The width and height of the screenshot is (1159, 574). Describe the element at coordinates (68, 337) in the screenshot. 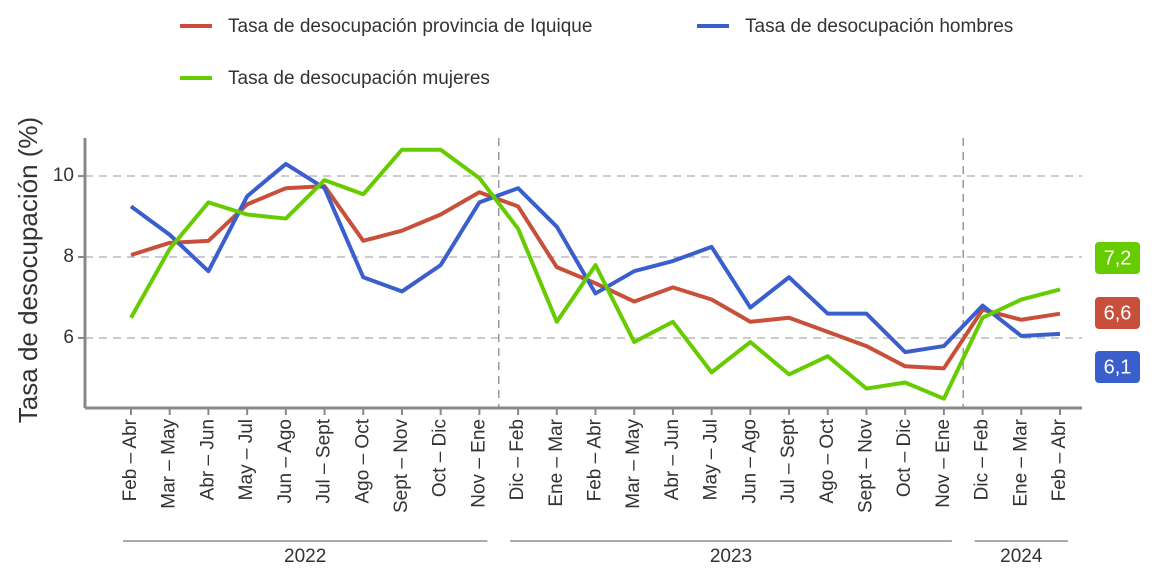

I see `y-tick-label: 6` at that location.